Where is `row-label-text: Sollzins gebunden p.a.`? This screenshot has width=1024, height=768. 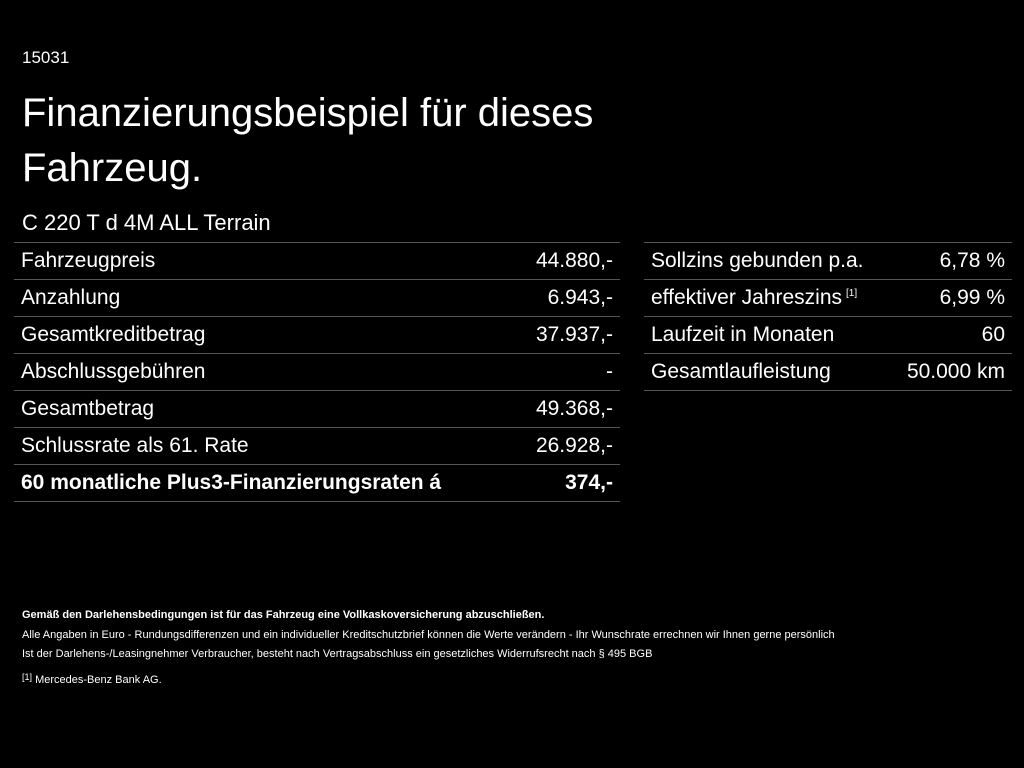
row-label-text: Sollzins gebunden p.a. is located at coordinates (757, 260).